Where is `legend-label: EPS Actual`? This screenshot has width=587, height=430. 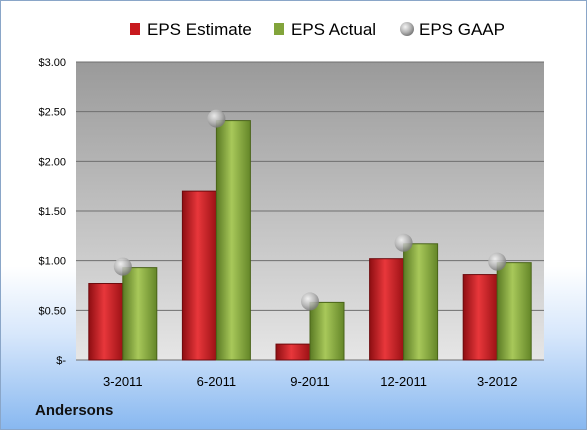 legend-label: EPS Actual is located at coordinates (333, 29).